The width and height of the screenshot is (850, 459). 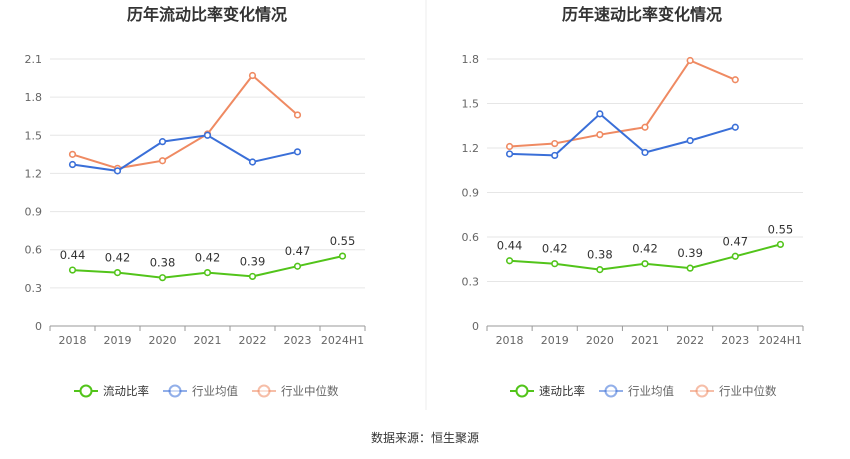 I want to click on chart-title: 历年流动比率变化情况, so click(x=207, y=14).